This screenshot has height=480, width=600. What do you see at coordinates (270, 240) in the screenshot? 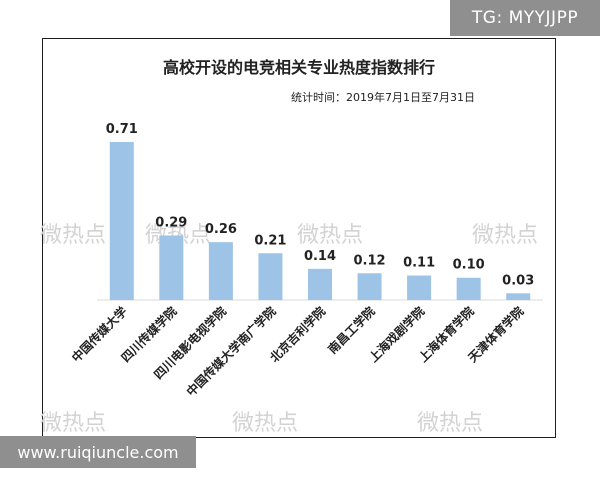
I see `value-label-4: 0.21` at bounding box center [270, 240].